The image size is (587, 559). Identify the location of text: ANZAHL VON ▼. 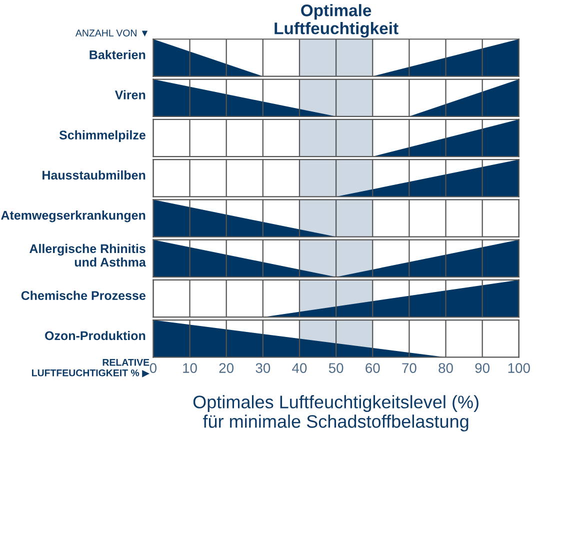
(111, 33).